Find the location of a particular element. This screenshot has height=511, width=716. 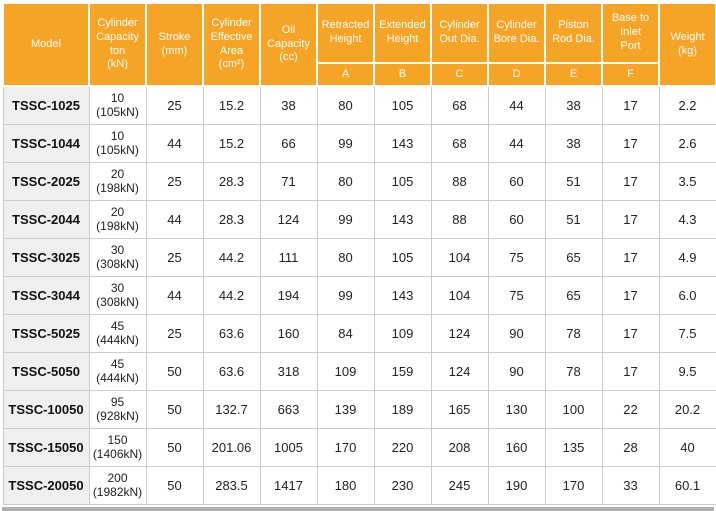

height-b-cell: 159 is located at coordinates (402, 371).